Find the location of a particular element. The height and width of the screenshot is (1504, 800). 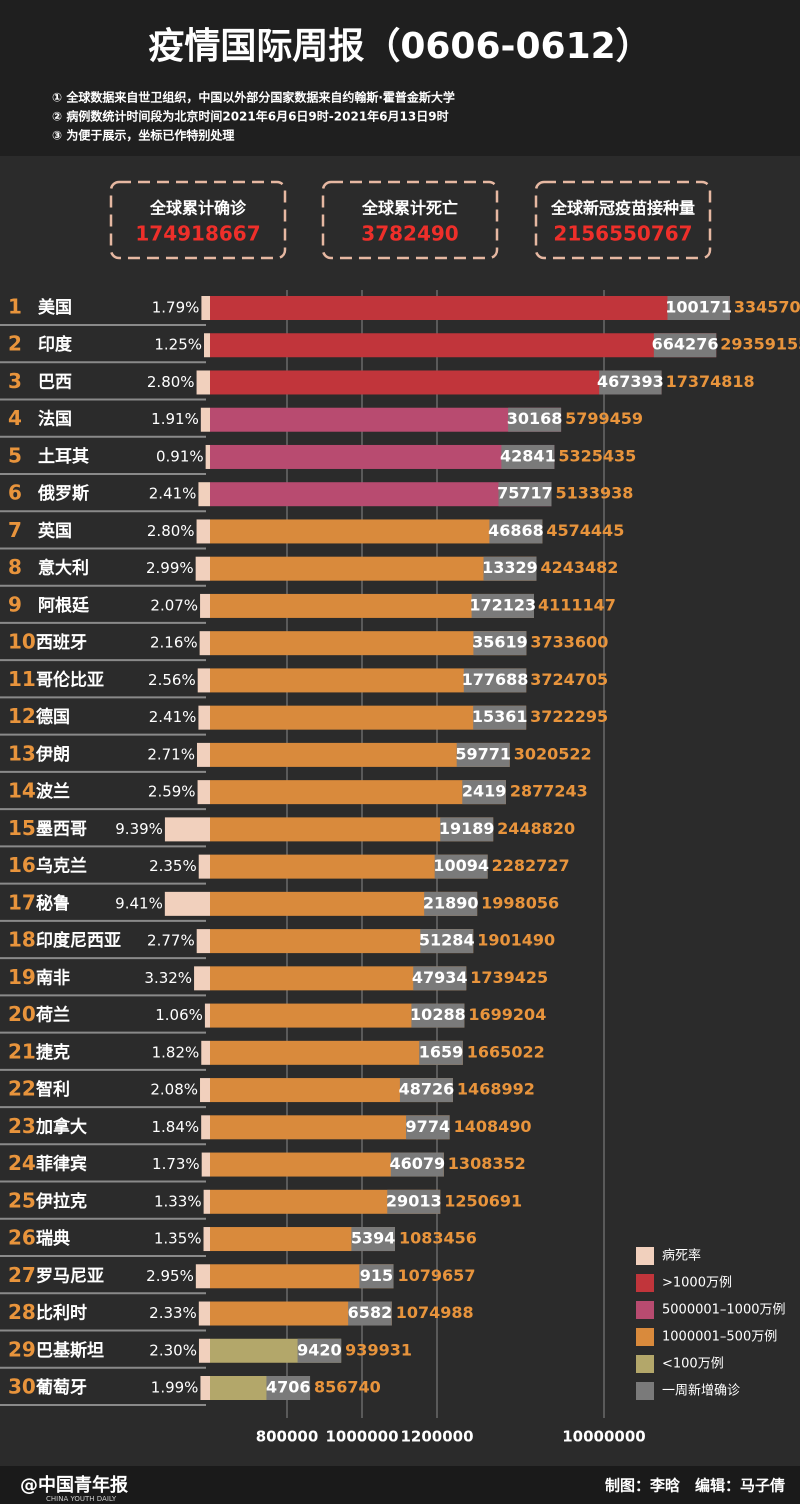

weekly-label: 46868 is located at coordinates (516, 530).